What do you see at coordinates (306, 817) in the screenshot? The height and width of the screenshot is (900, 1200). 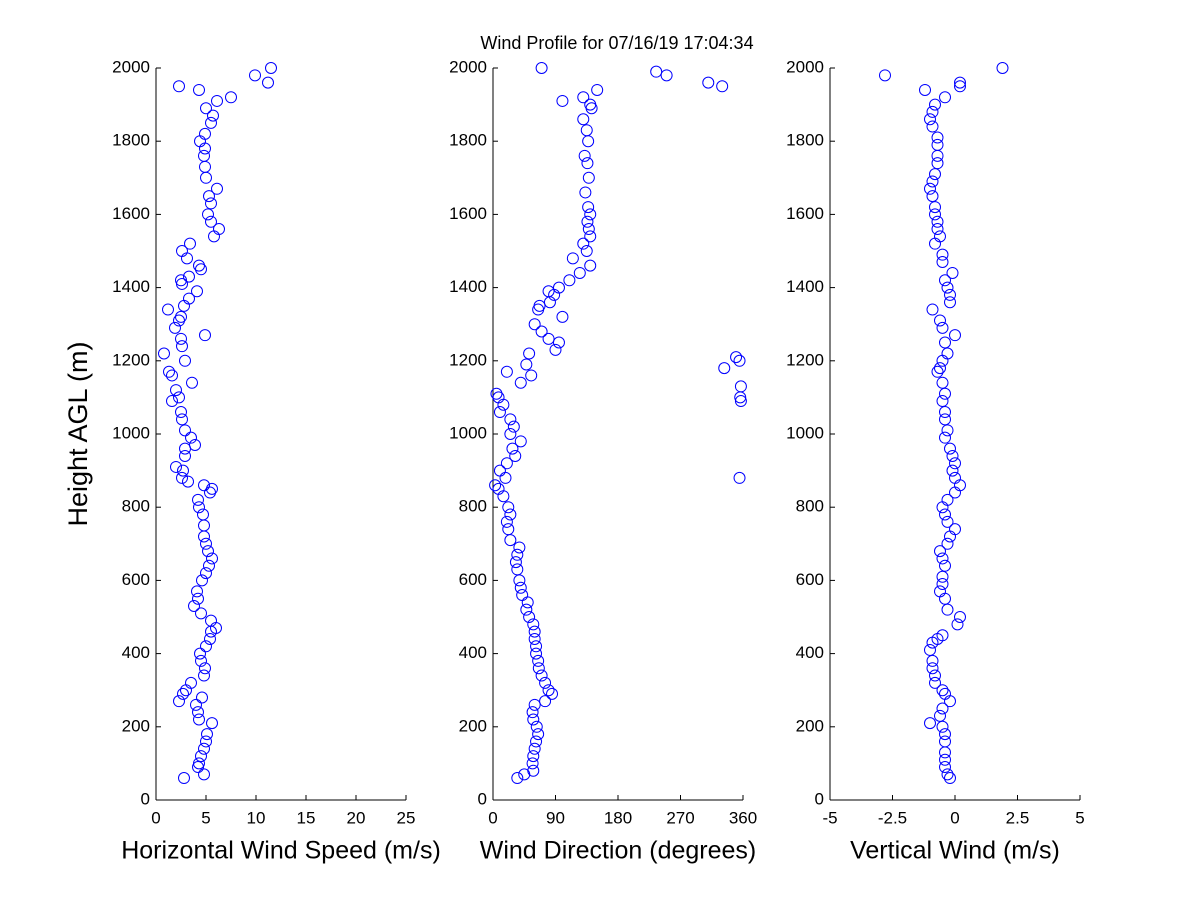 I see `x-tick-label: 15` at bounding box center [306, 817].